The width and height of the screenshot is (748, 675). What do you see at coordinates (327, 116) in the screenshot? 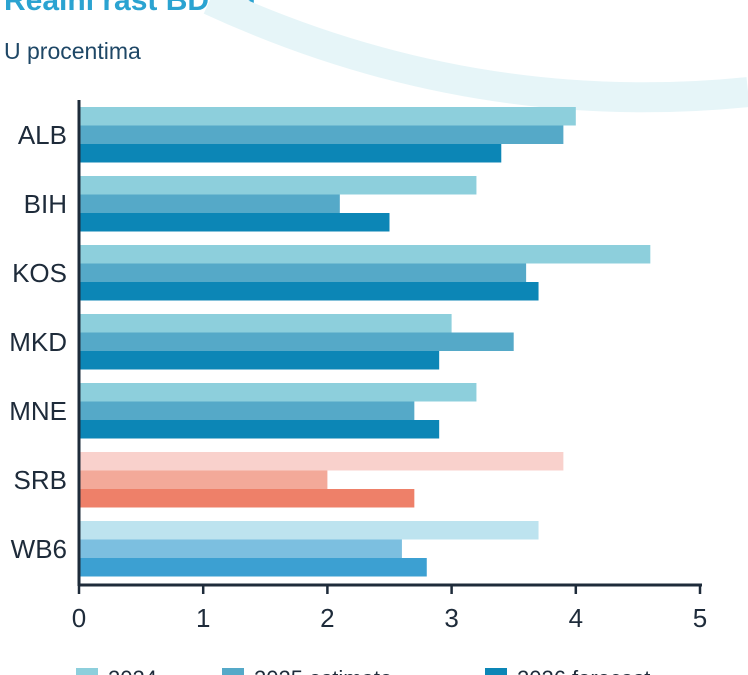
I see `bar-alb-2024` at bounding box center [327, 116].